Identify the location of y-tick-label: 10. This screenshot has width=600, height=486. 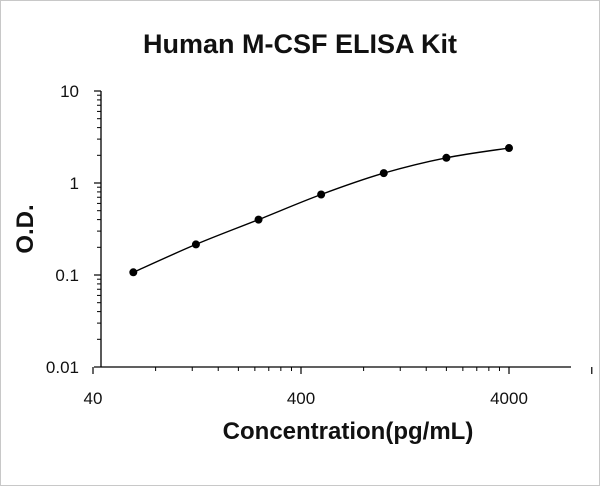
(69, 91).